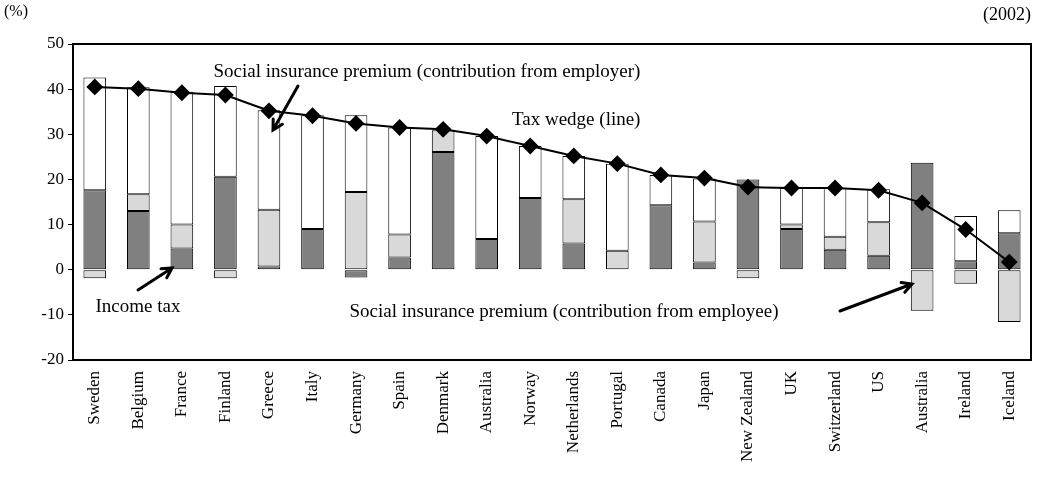  What do you see at coordinates (52, 359) in the screenshot?
I see `y-tick-label: -20` at bounding box center [52, 359].